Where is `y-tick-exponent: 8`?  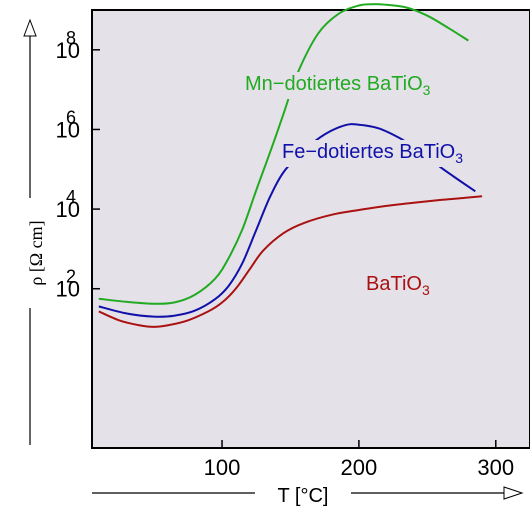 y-tick-exponent: 8 is located at coordinates (71, 38).